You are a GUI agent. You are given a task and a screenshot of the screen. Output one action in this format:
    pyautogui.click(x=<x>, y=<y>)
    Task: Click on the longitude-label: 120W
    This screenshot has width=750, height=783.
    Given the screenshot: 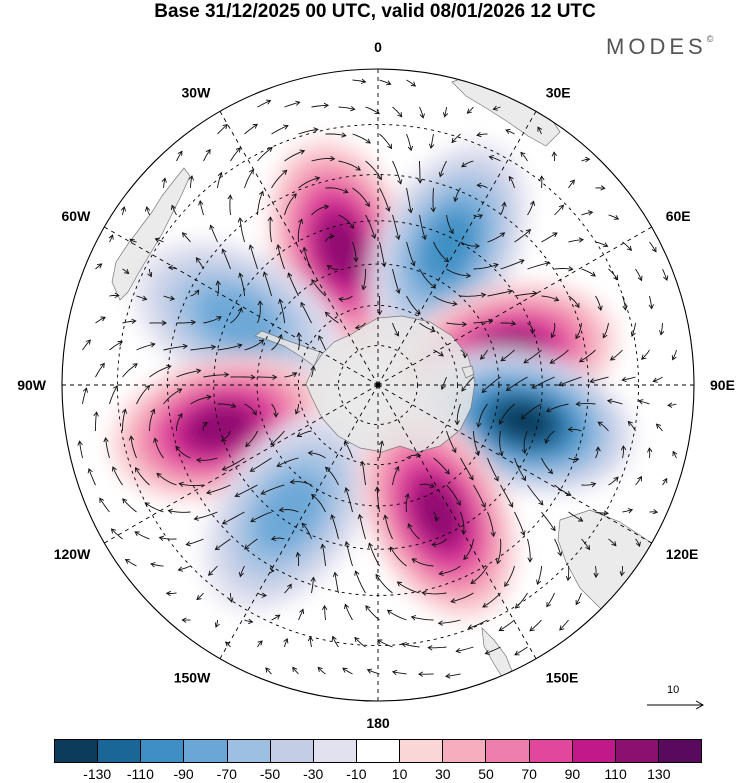 What is the action you would take?
    pyautogui.click(x=72, y=554)
    